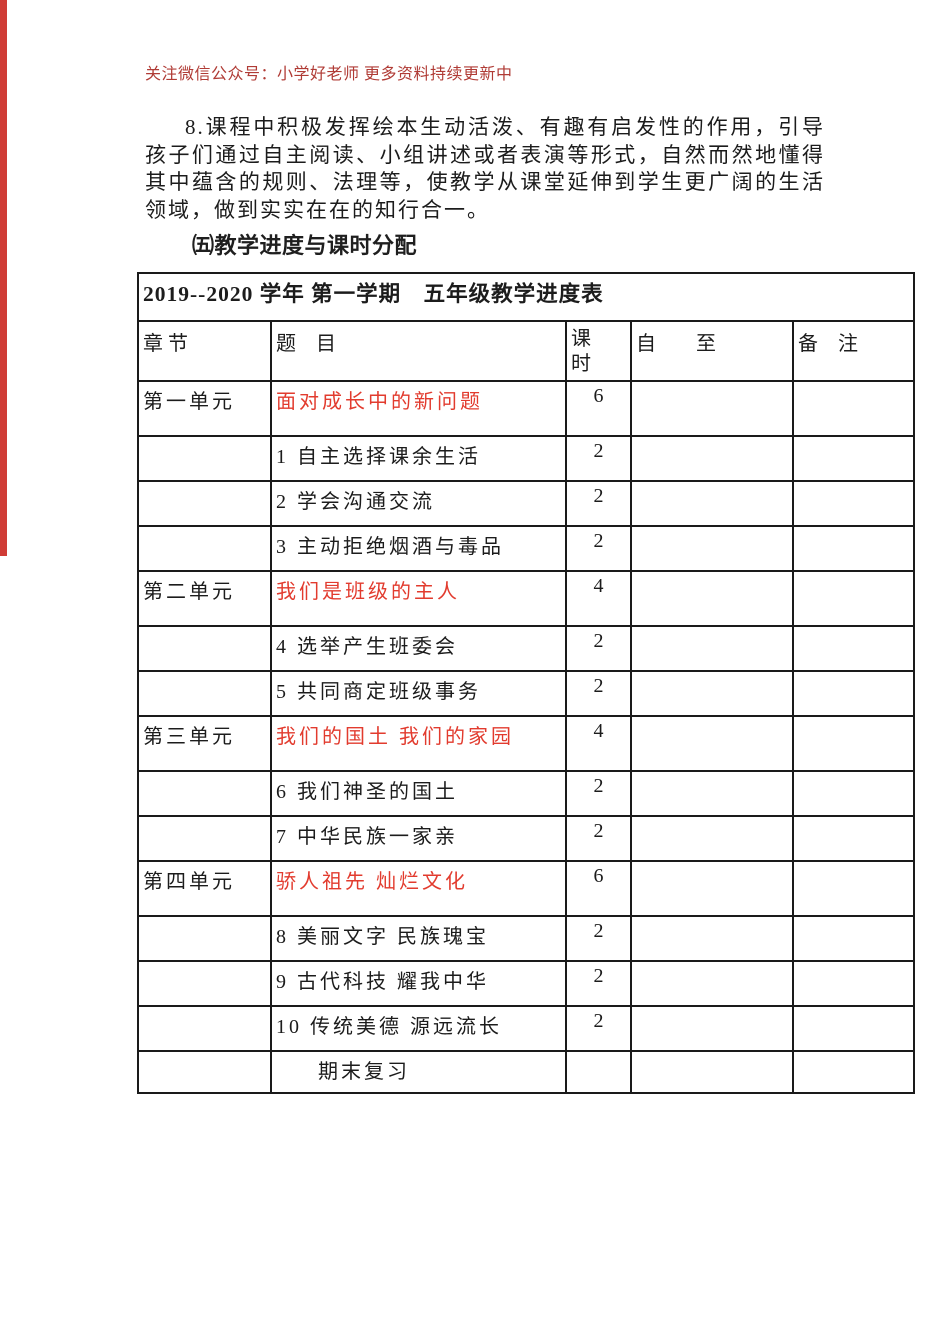 This screenshot has height=1344, width=950. I want to click on cell-topic: 9 古代科技 耀我中华, so click(418, 983).